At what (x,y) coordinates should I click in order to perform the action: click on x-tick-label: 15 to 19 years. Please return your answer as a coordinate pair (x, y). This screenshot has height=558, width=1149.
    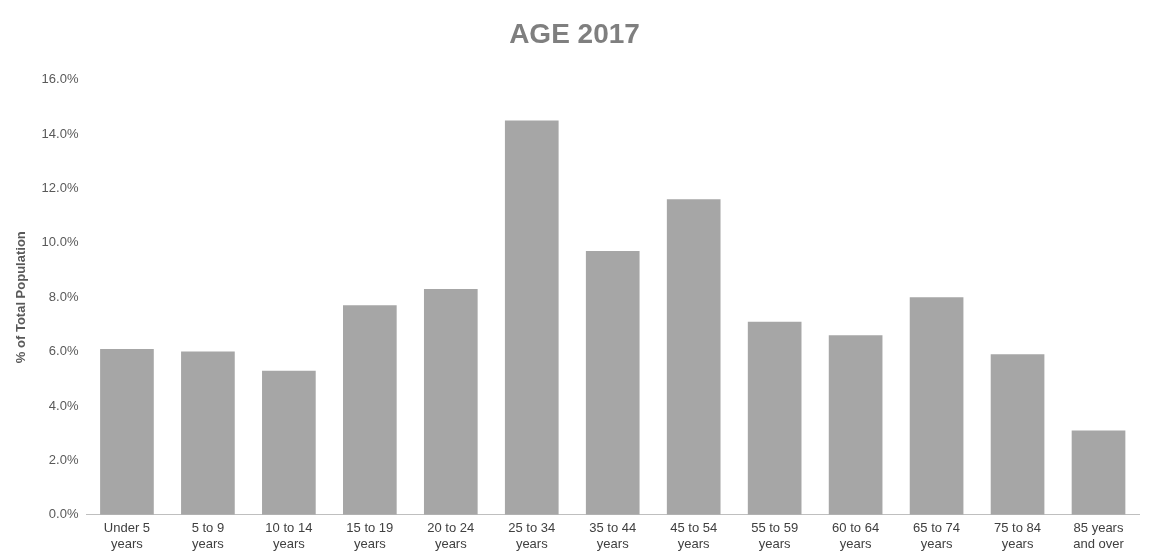
    Looking at the image, I should click on (370, 535).